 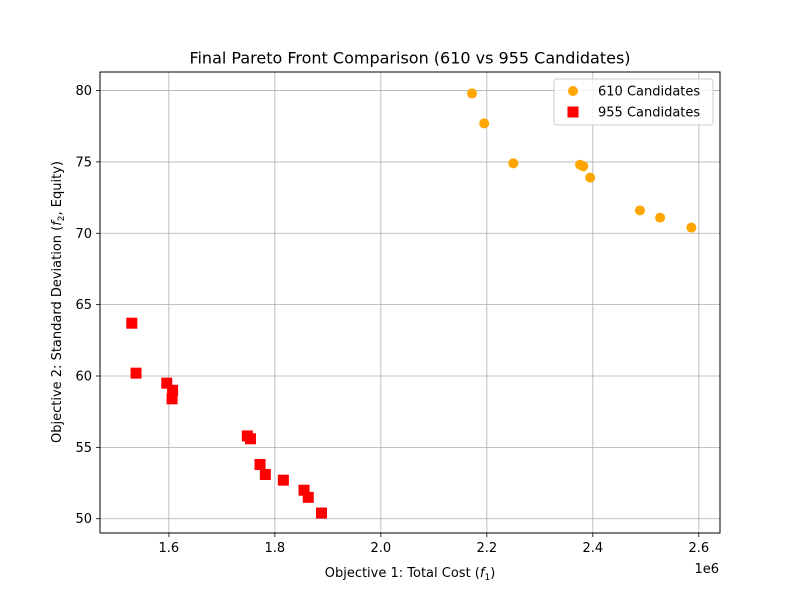 I want to click on y-axis-label-suffix: , Equity), so click(x=57, y=188).